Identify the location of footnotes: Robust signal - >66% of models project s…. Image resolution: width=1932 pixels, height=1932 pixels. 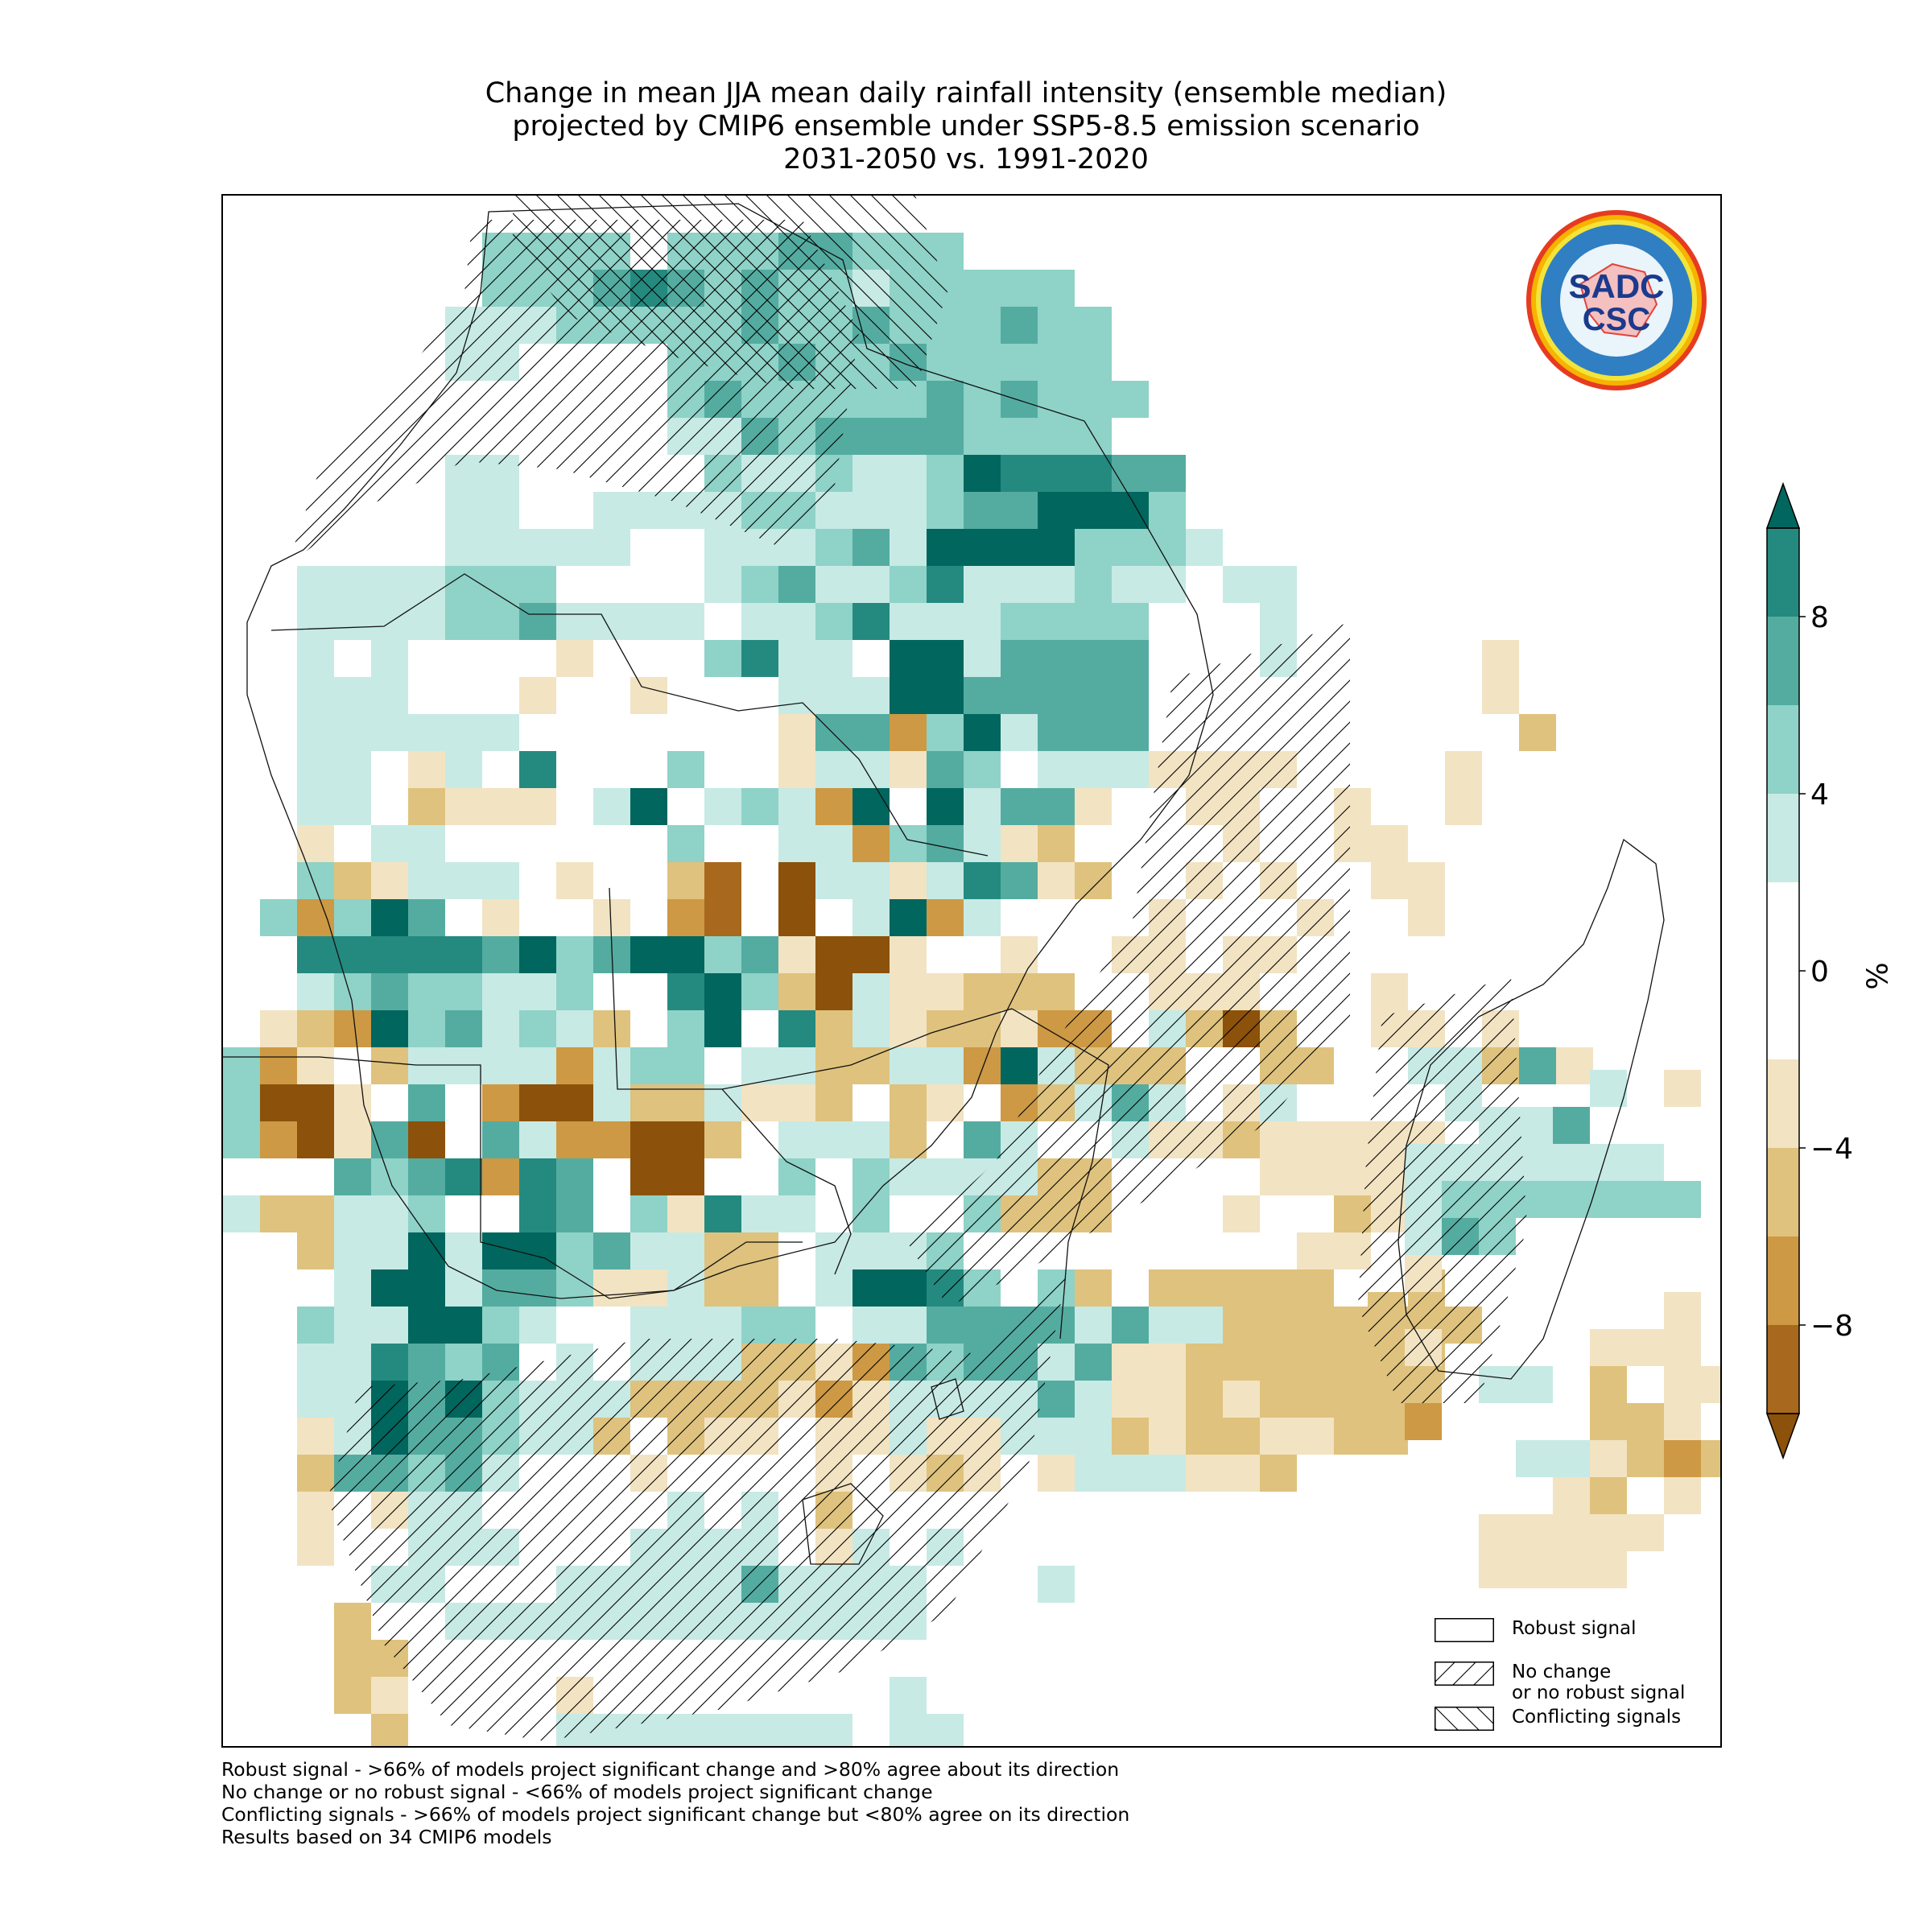
(675, 1803).